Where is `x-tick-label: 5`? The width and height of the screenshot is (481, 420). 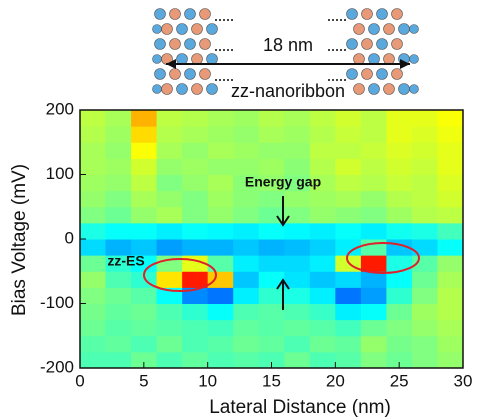
x-tick-label: 5 is located at coordinates (143, 380).